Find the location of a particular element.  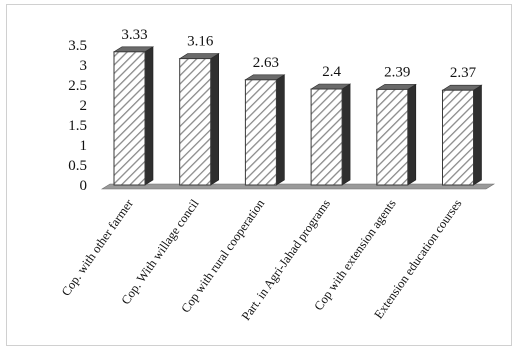

chart-floor is located at coordinates (298, 186).